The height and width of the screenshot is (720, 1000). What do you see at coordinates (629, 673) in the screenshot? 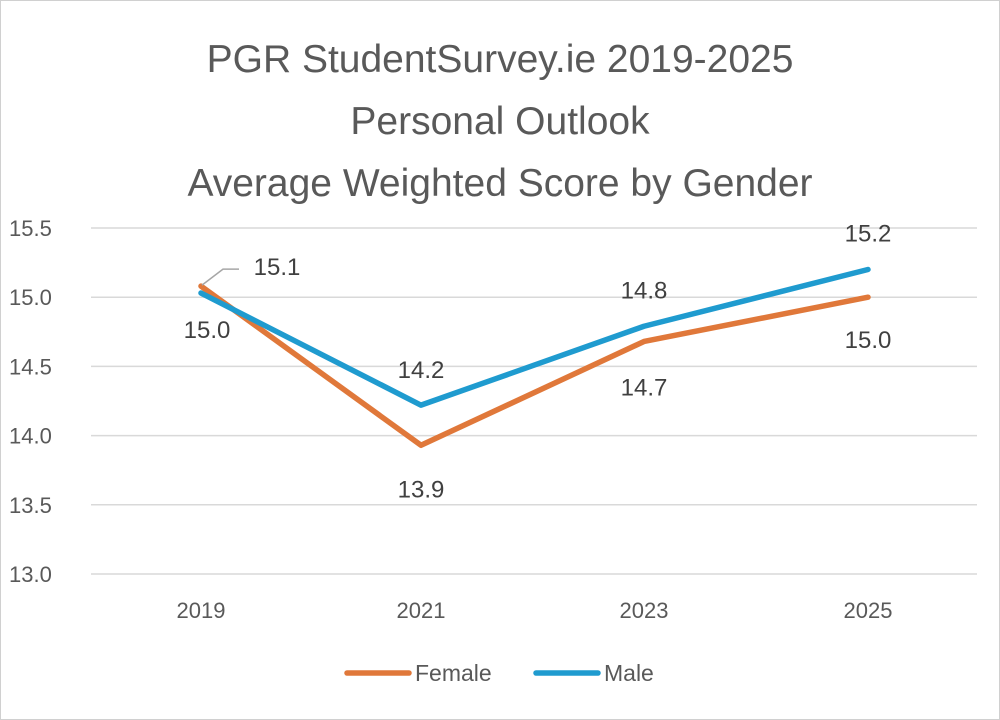
I see `legend-label-male: Male` at bounding box center [629, 673].